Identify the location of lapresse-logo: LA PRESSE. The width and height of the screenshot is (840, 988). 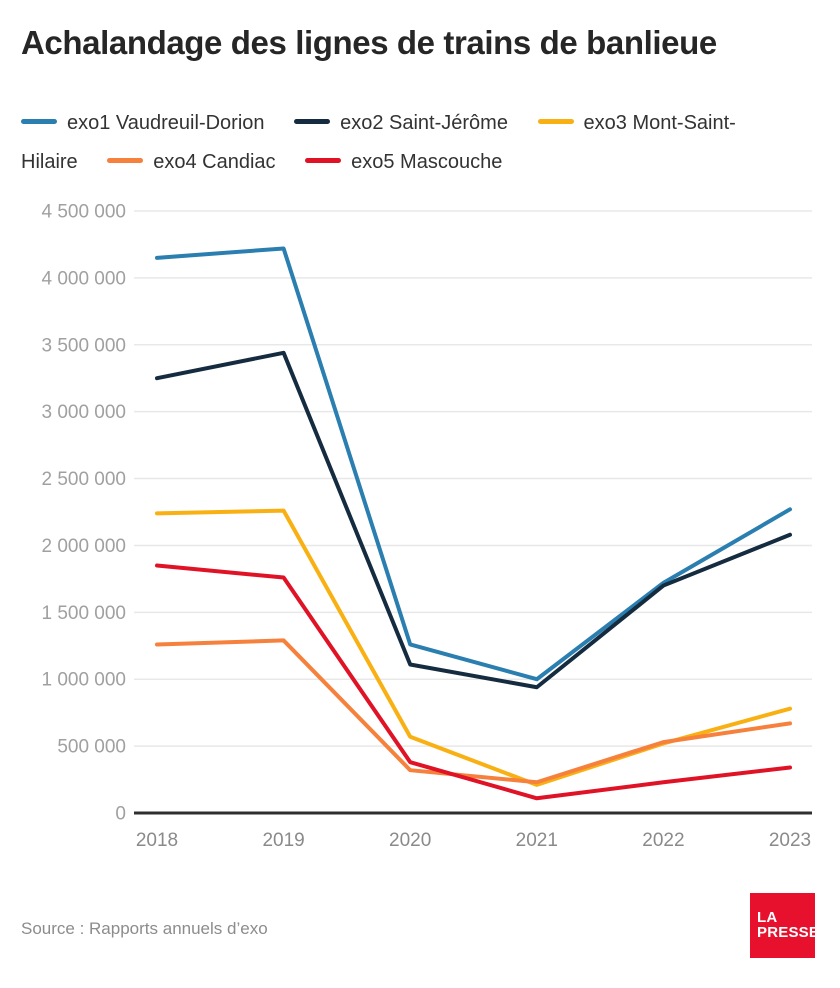
(785, 925).